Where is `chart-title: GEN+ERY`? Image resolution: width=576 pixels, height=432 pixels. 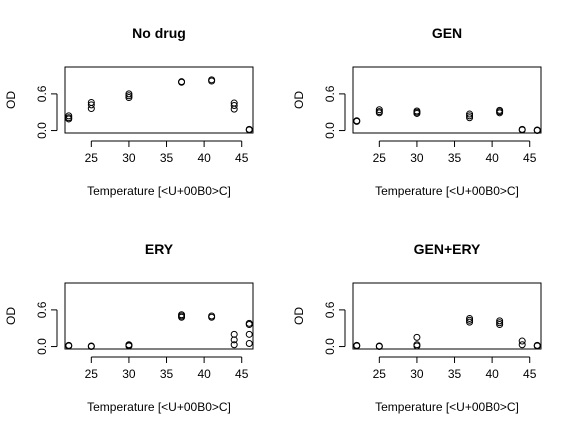 chart-title: GEN+ERY is located at coordinates (447, 249).